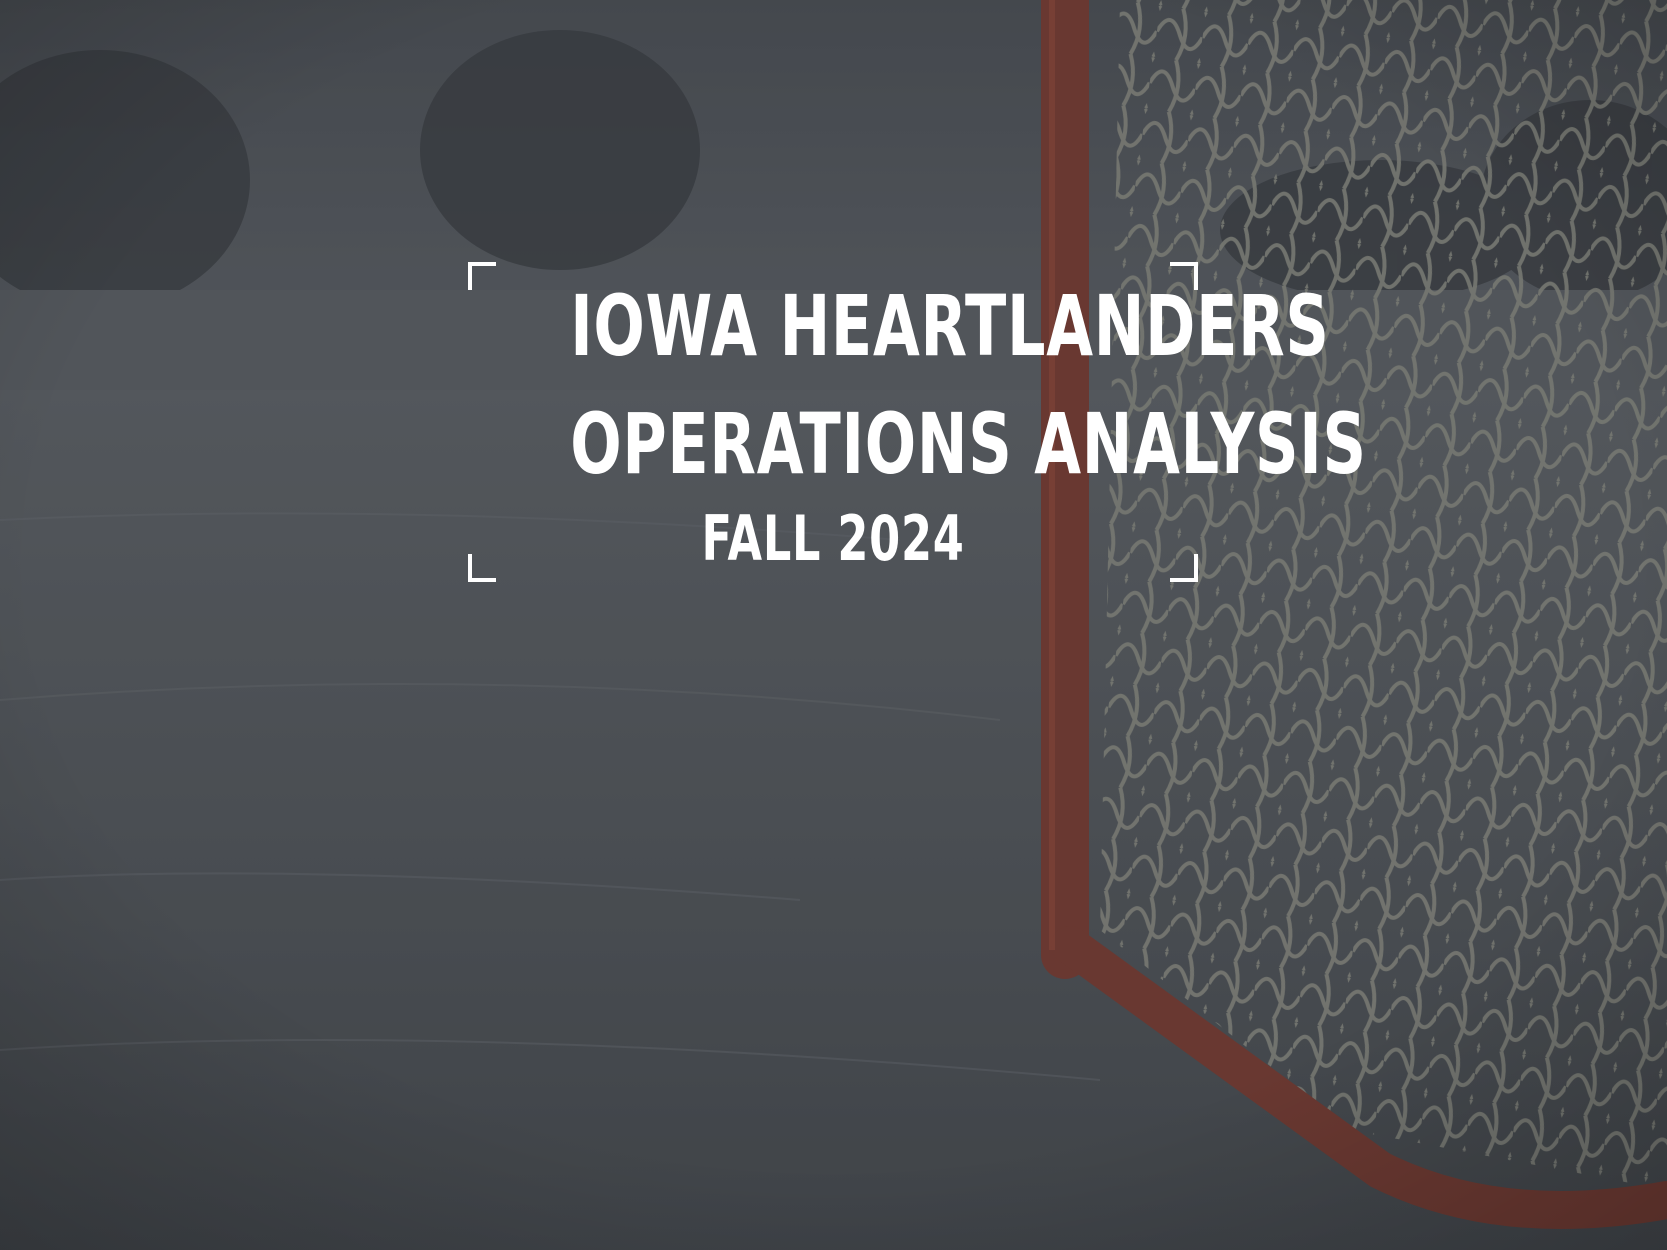 The image size is (1667, 1250). What do you see at coordinates (833, 538) in the screenshot?
I see `subtitle: FALL 2024` at bounding box center [833, 538].